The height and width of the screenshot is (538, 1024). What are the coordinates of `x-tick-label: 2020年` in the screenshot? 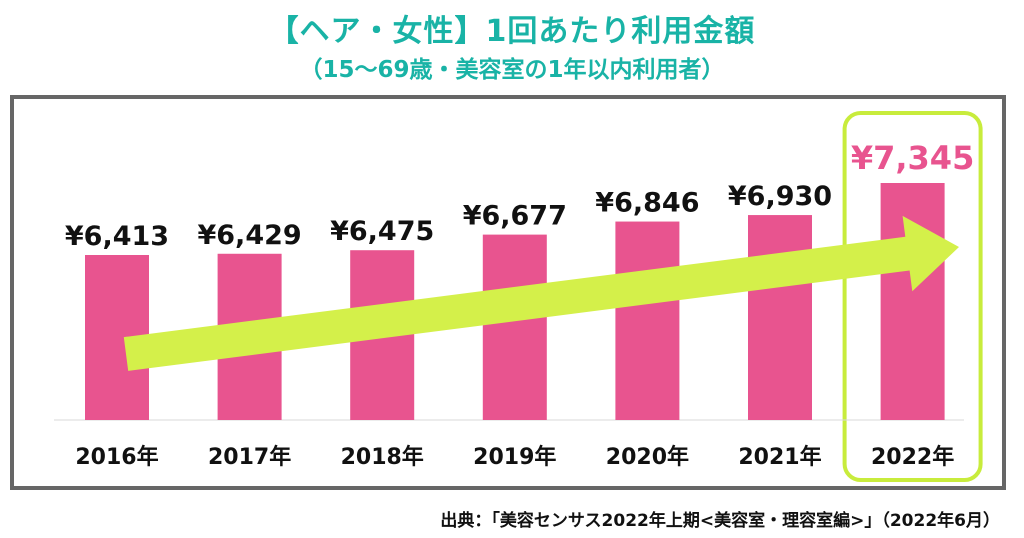 It's located at (647, 457).